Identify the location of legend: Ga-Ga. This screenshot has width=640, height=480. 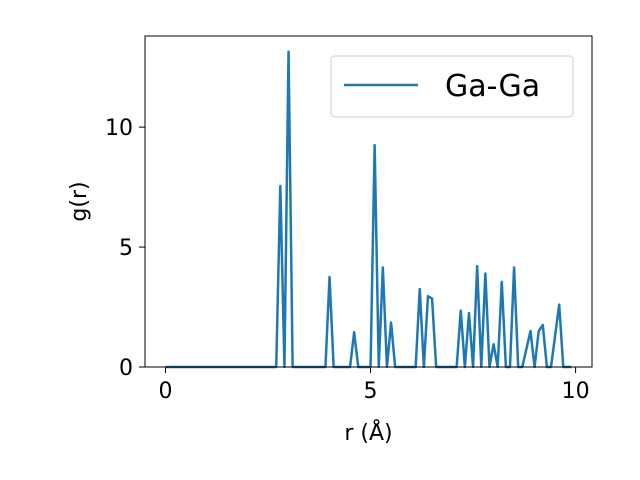
(452, 86).